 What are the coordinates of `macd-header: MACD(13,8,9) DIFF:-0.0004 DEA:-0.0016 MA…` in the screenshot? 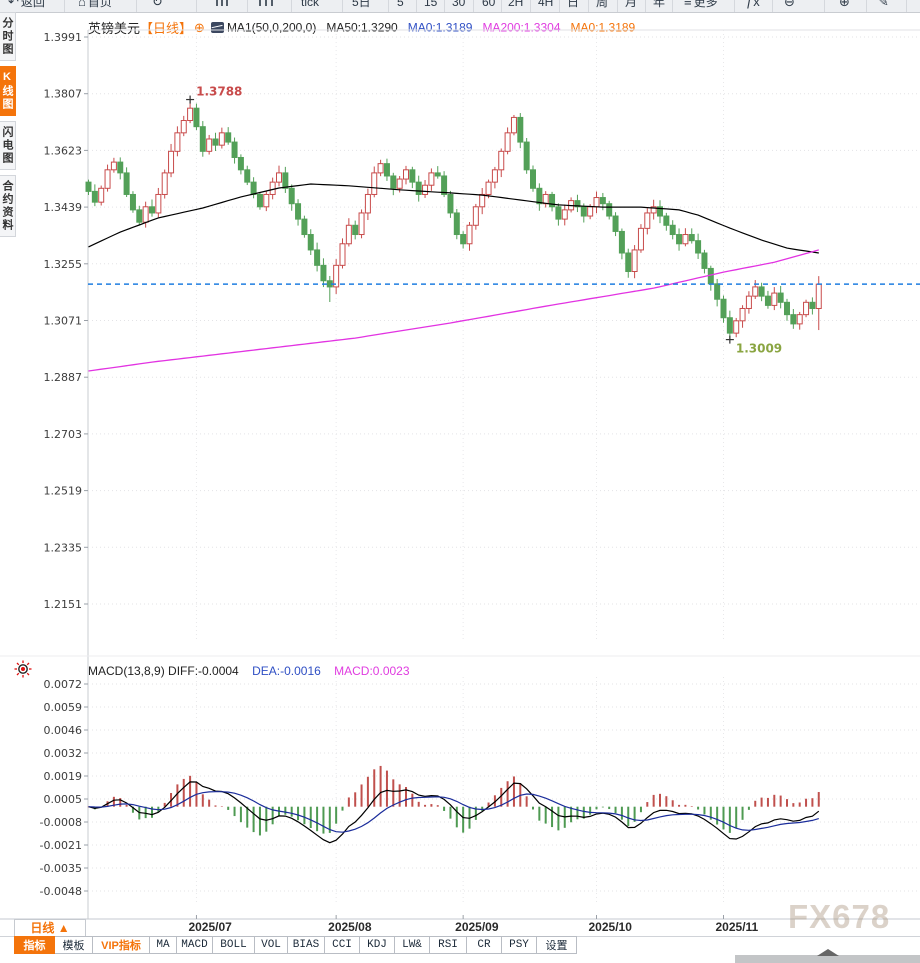 It's located at (249, 671).